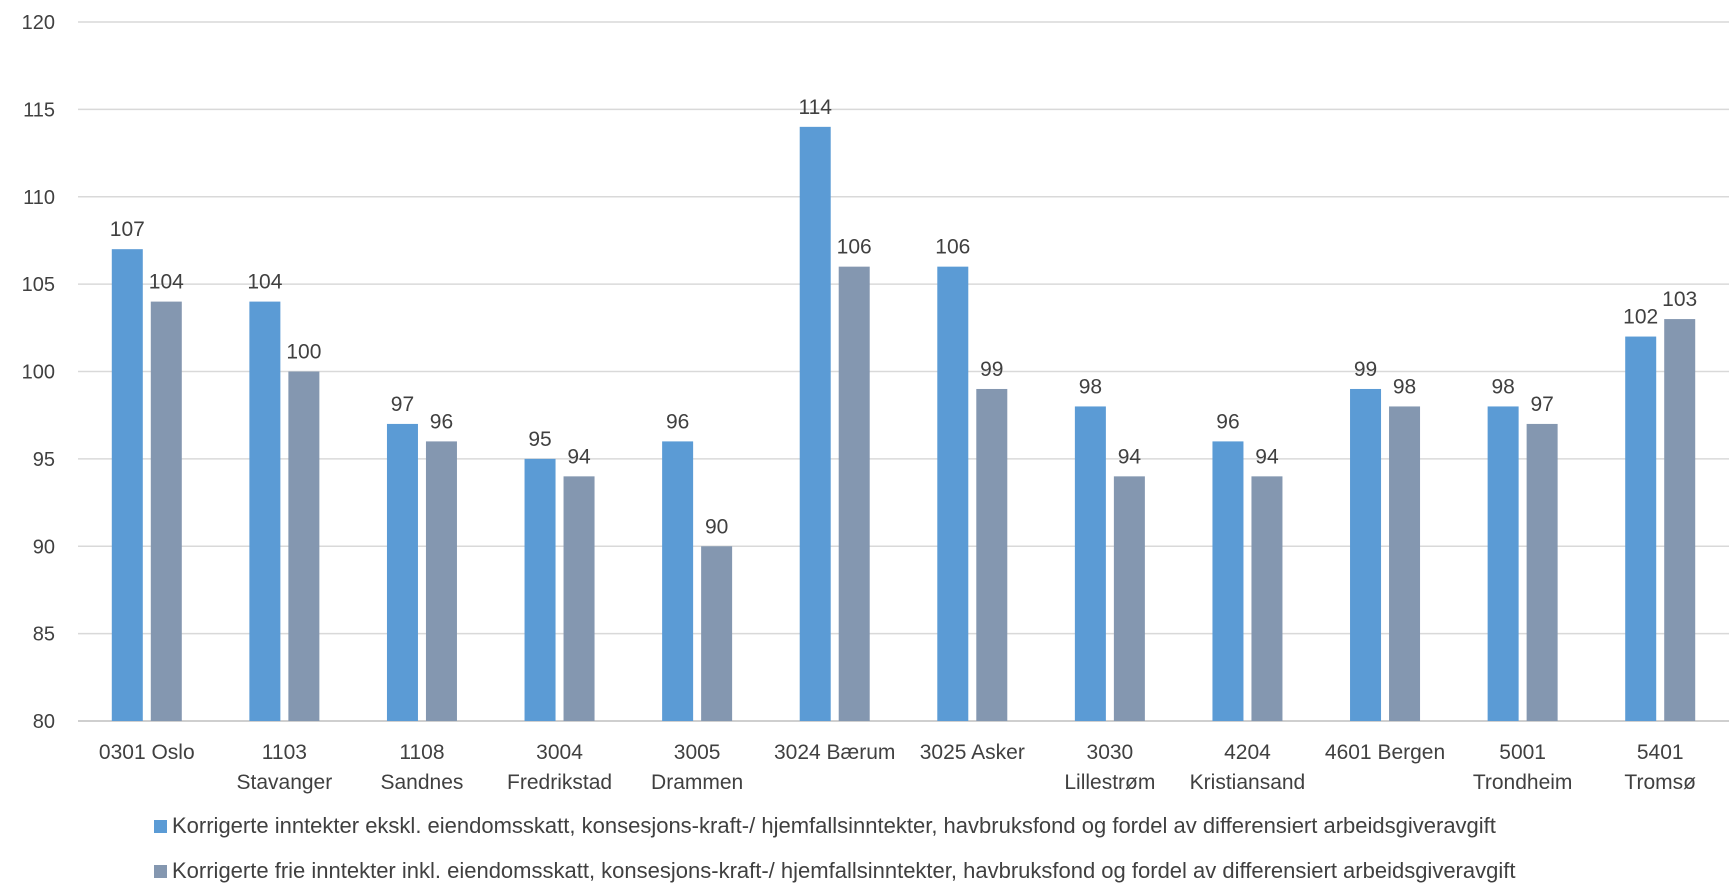 The image size is (1729, 885). Describe the element at coordinates (422, 782) in the screenshot. I see `x-tick-label-2-1: Sandnes` at that location.